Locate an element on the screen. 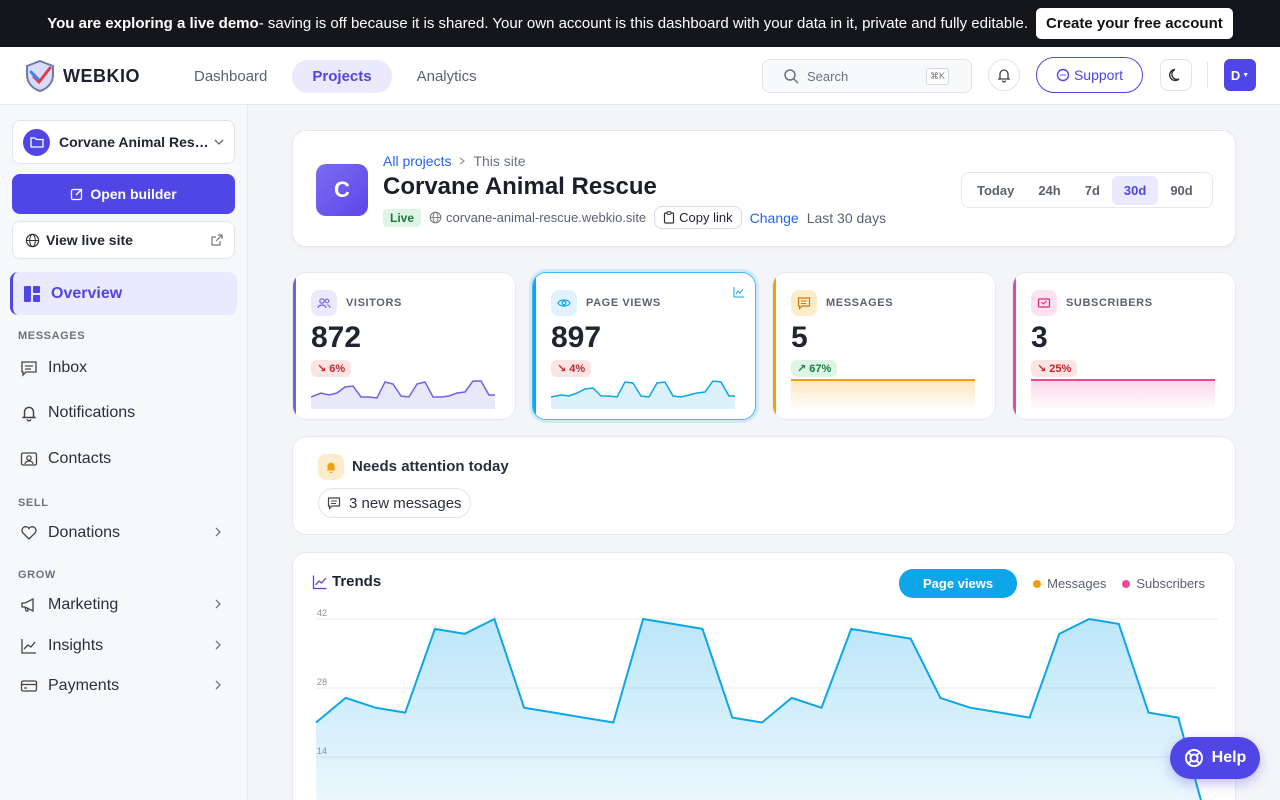 This screenshot has height=800, width=1280. change-period-link: Change is located at coordinates (774, 217).